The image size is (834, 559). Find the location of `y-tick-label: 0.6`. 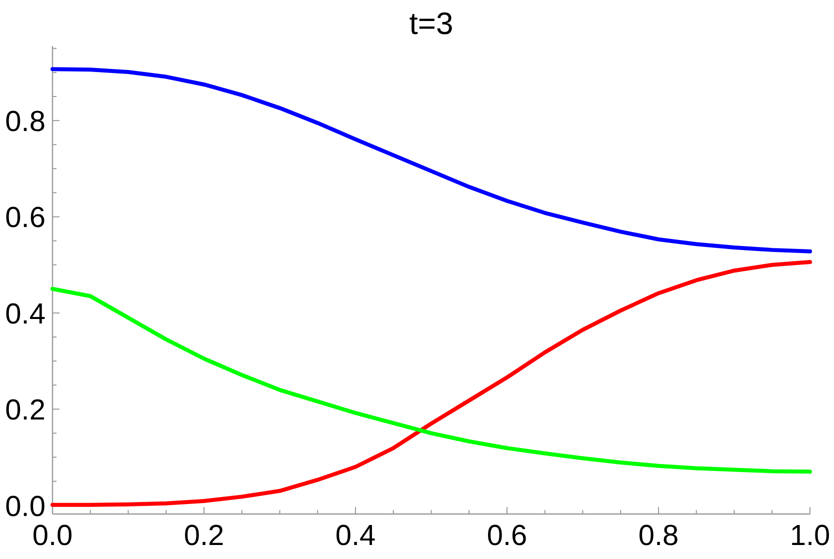

y-tick-label: 0.6 is located at coordinates (25, 218).